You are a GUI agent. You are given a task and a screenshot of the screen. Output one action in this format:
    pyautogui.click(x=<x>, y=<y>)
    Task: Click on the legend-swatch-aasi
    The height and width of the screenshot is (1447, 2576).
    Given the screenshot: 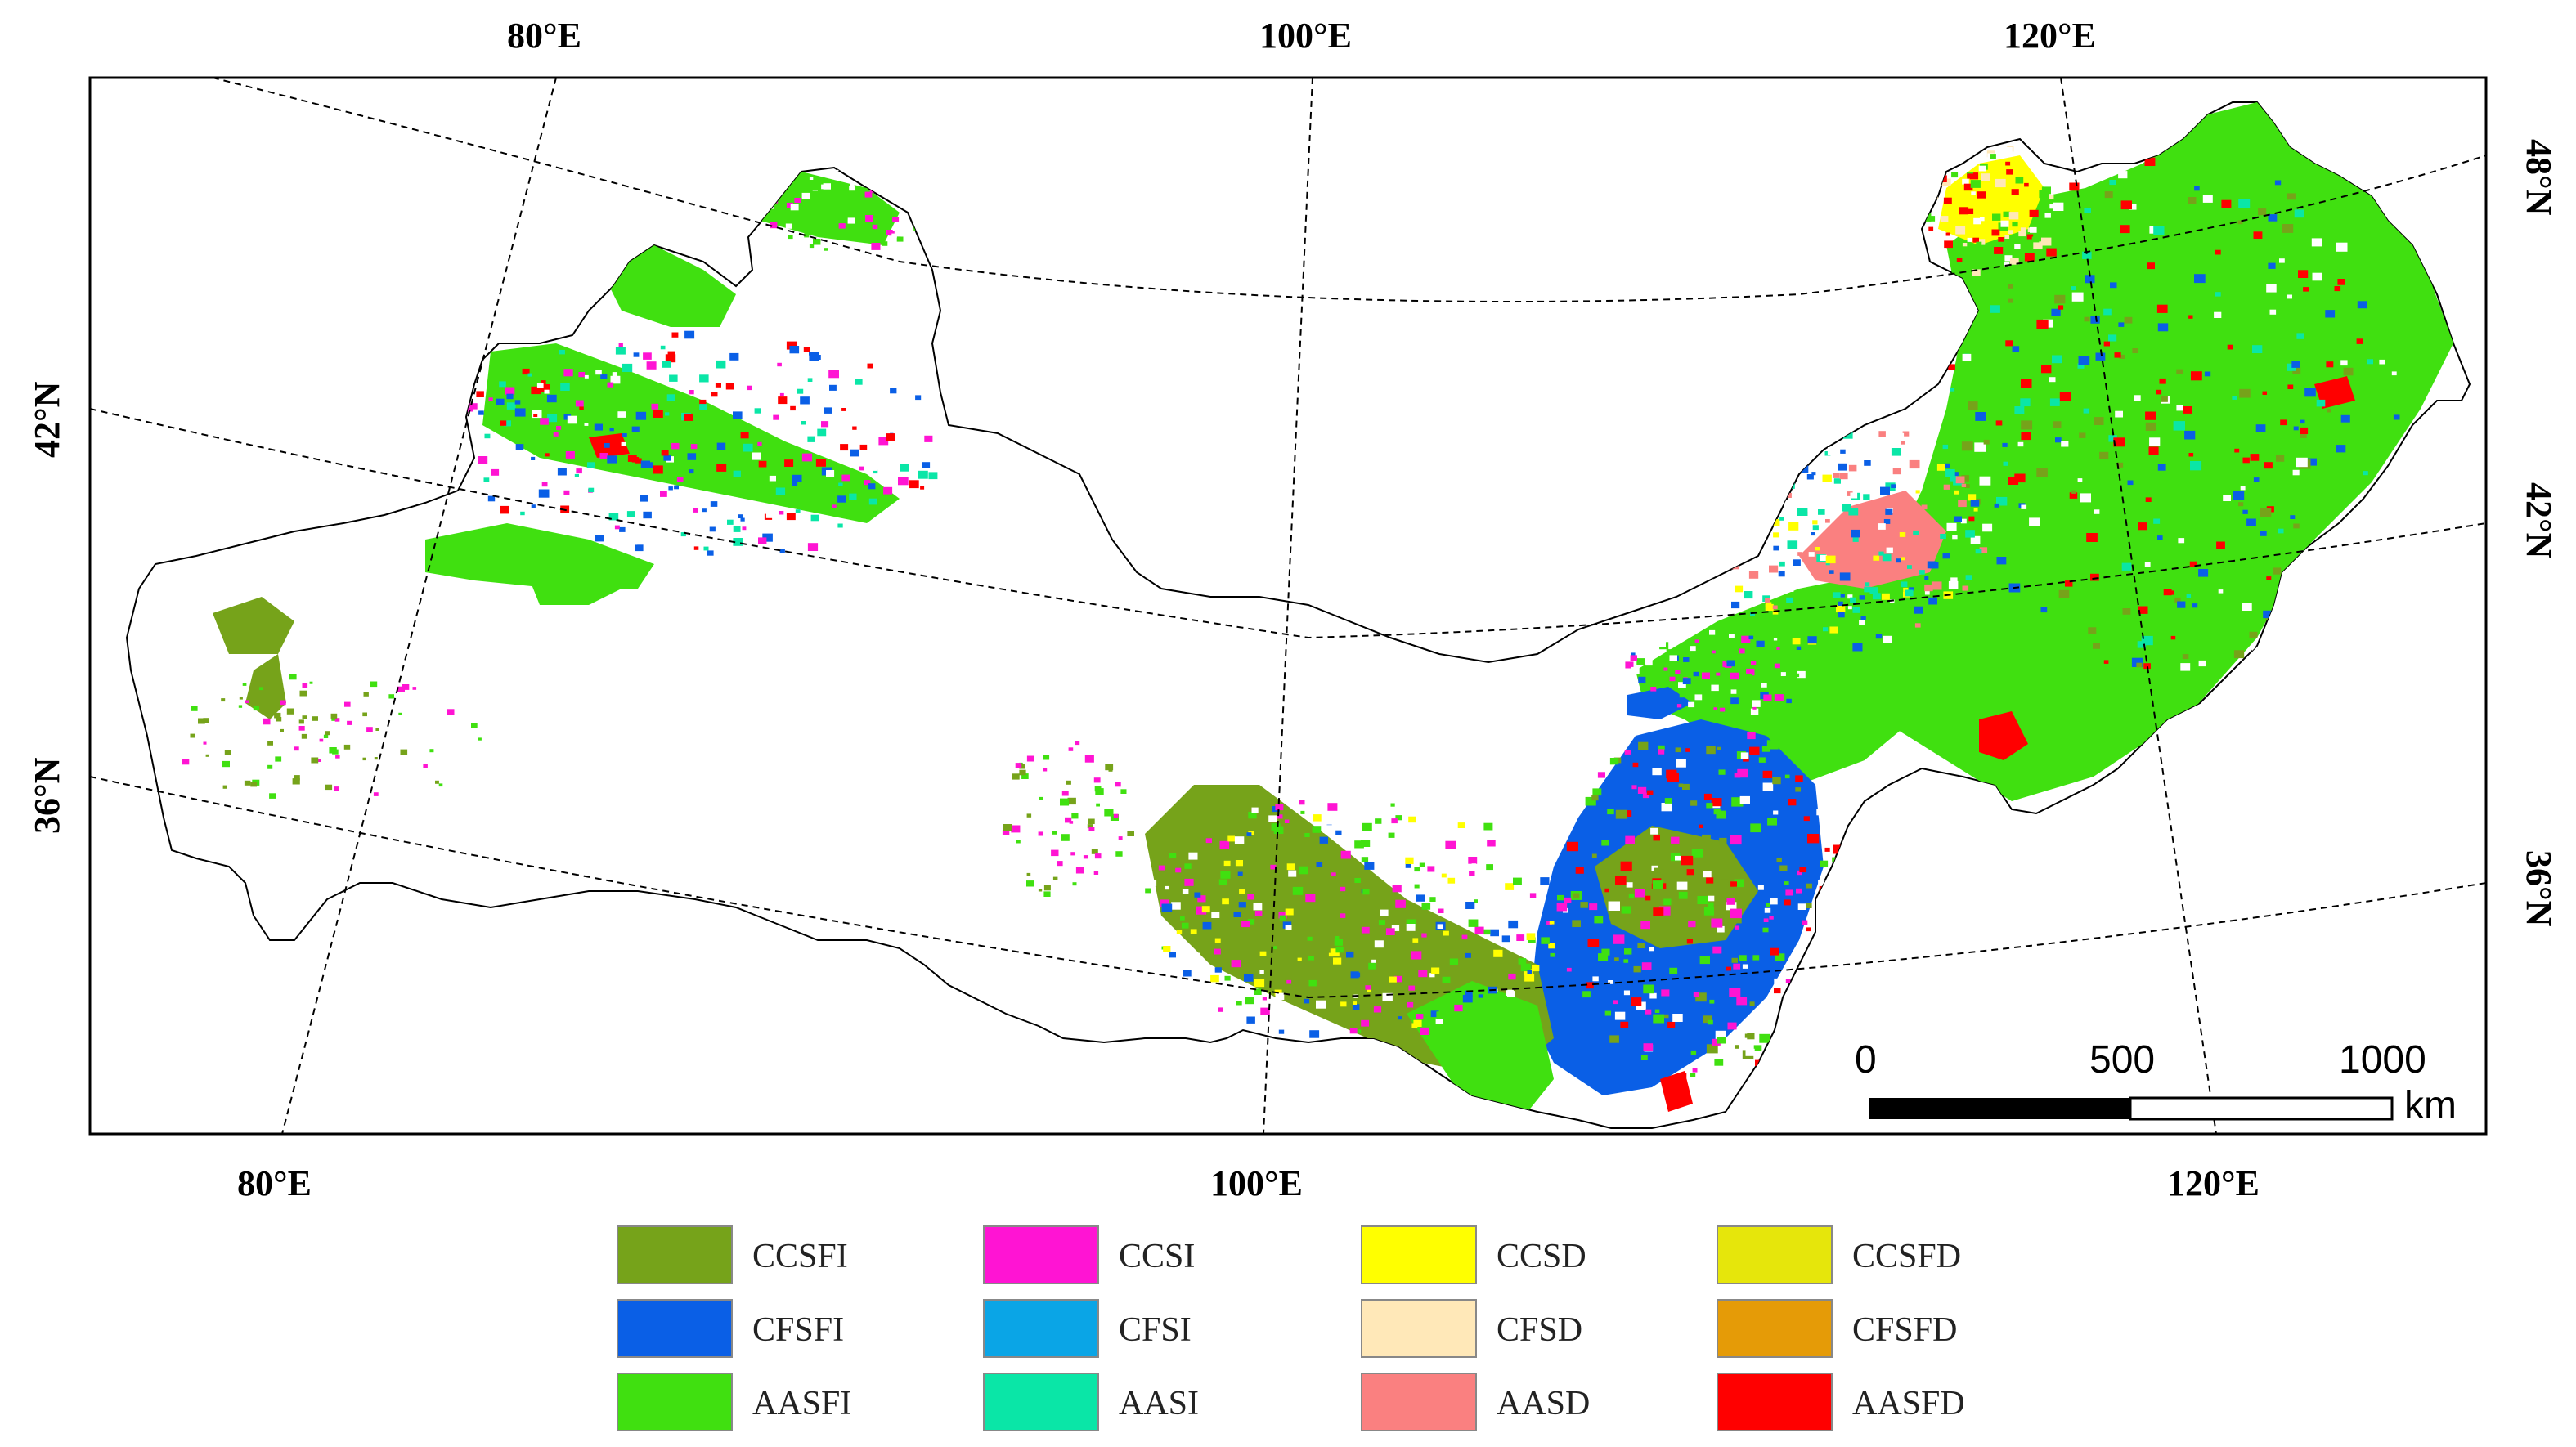 What is the action you would take?
    pyautogui.click(x=1041, y=1402)
    